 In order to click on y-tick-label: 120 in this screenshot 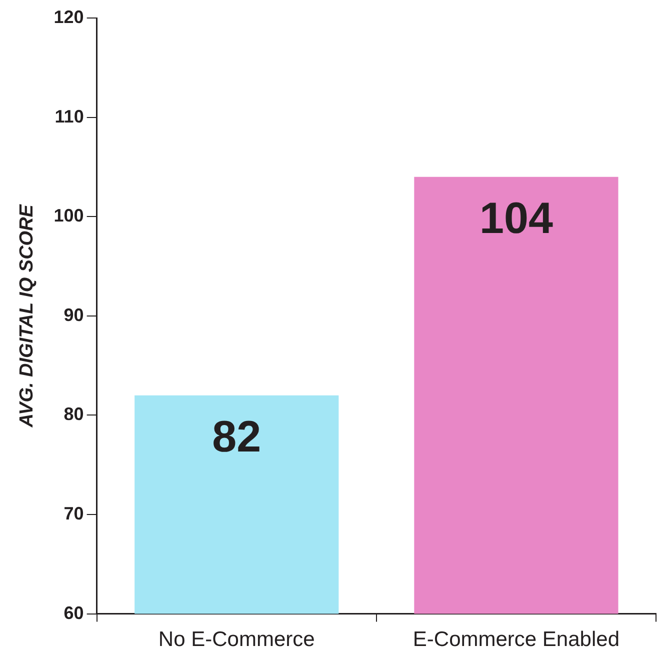, I will do `click(69, 16)`.